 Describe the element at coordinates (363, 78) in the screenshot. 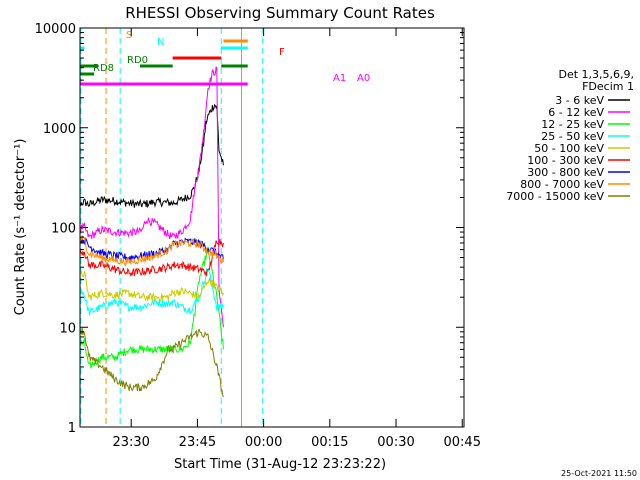

I see `flag-label-a0: A0` at that location.